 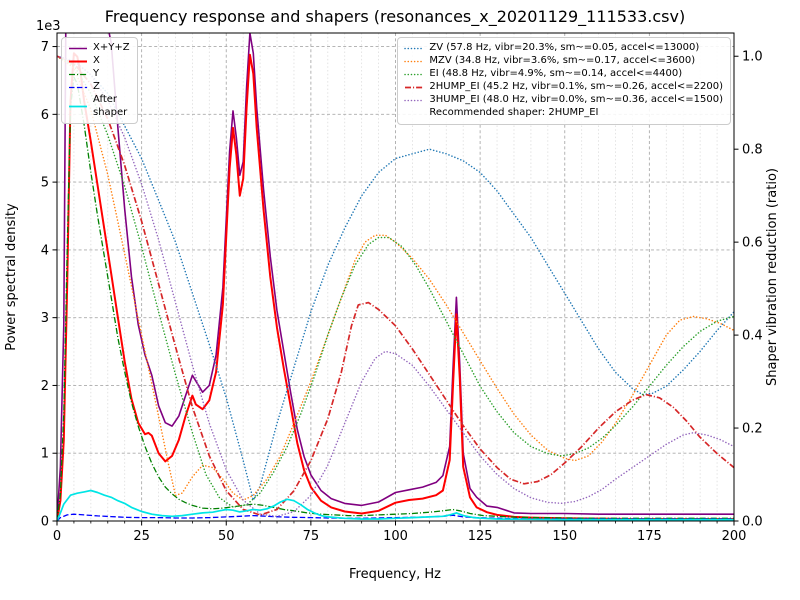 What do you see at coordinates (226, 536) in the screenshot?
I see `x-tick-label: 50` at bounding box center [226, 536].